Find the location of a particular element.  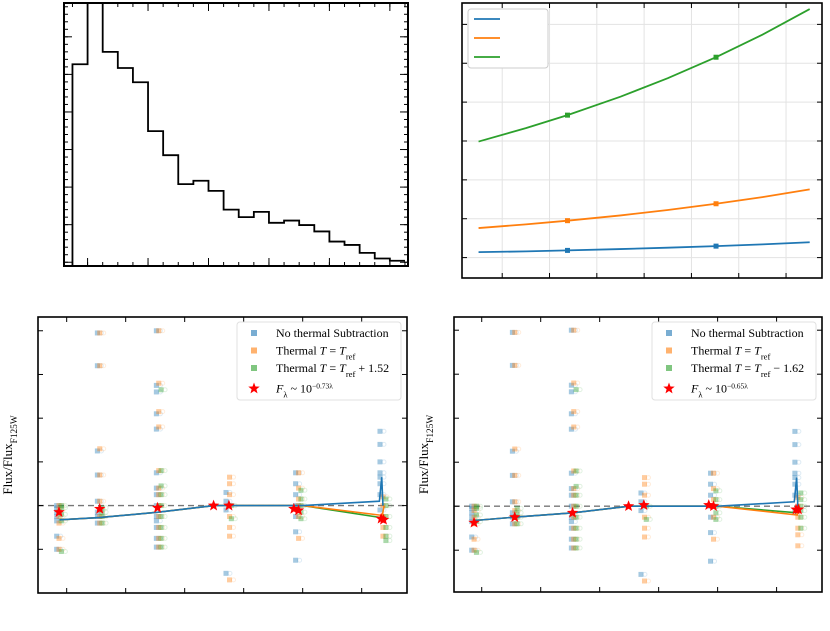

label-segment: No thermal Subtraction is located at coordinates (747, 333).